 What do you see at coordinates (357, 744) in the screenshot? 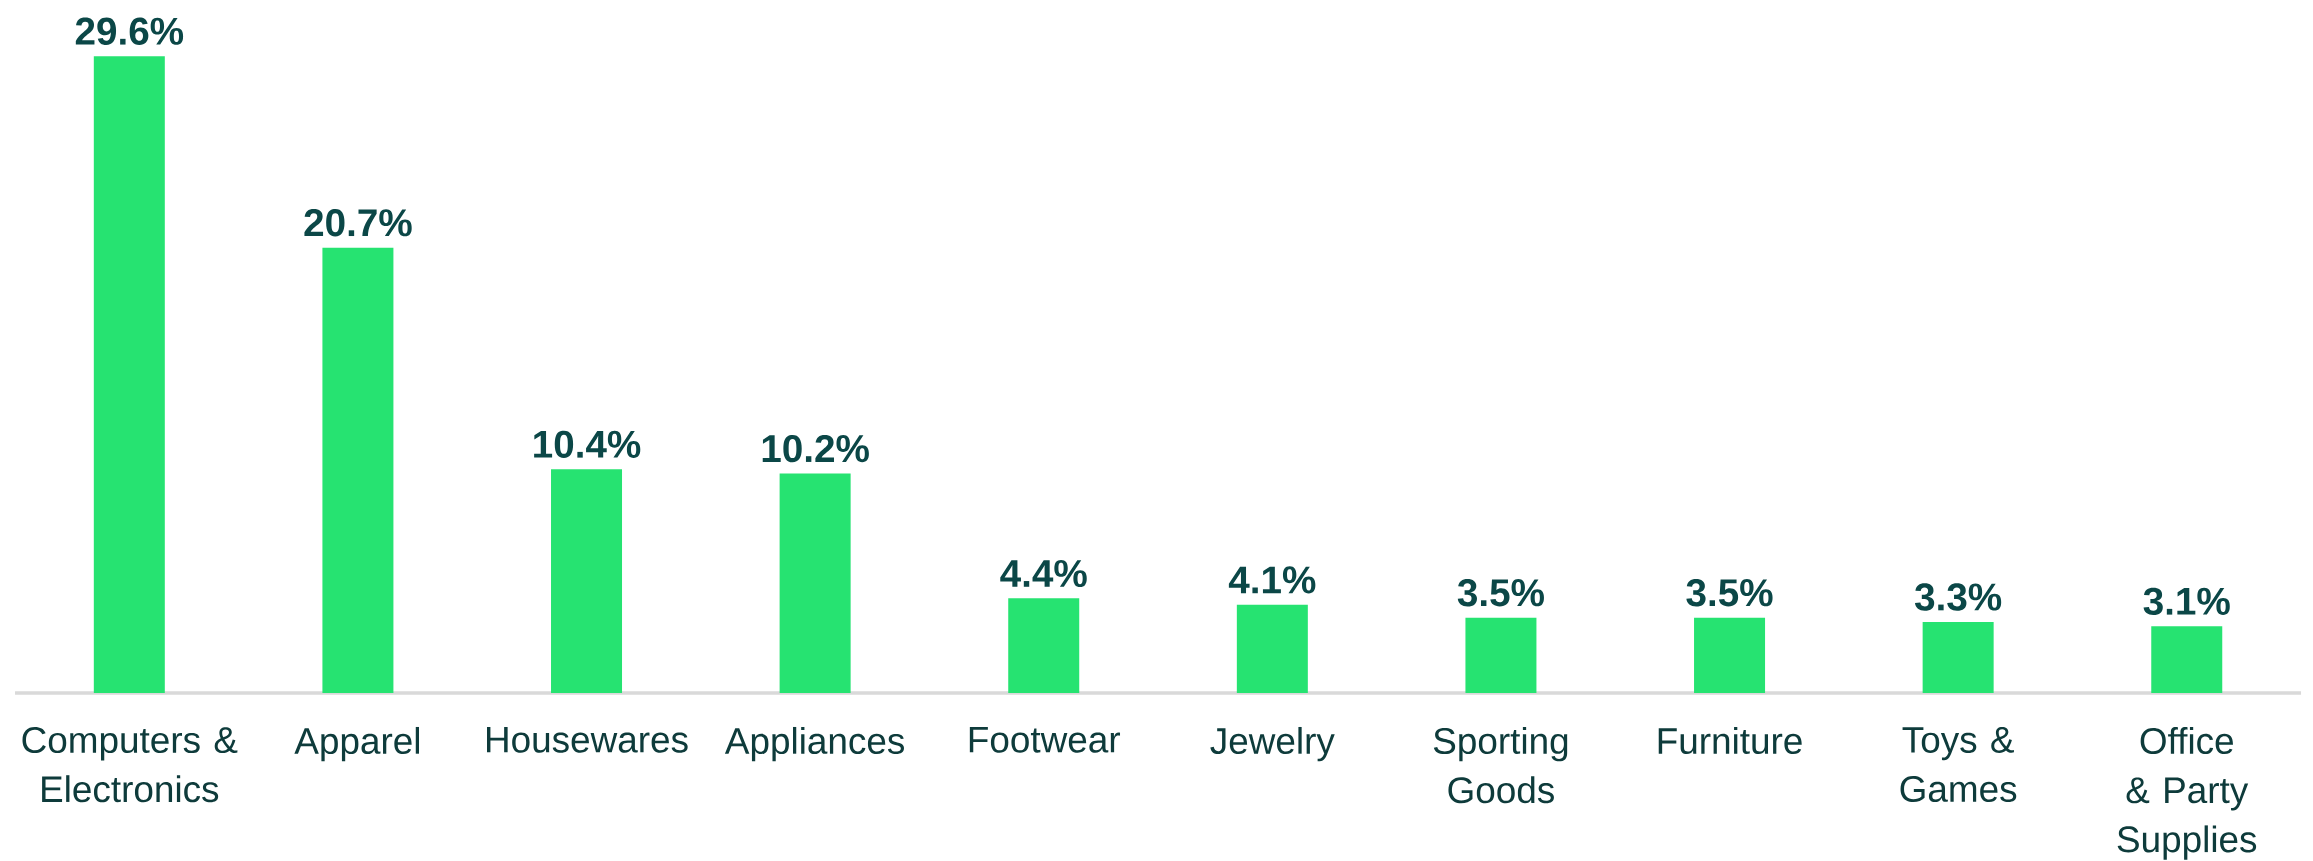
I see `x-tick-label: Apparel` at bounding box center [357, 744].